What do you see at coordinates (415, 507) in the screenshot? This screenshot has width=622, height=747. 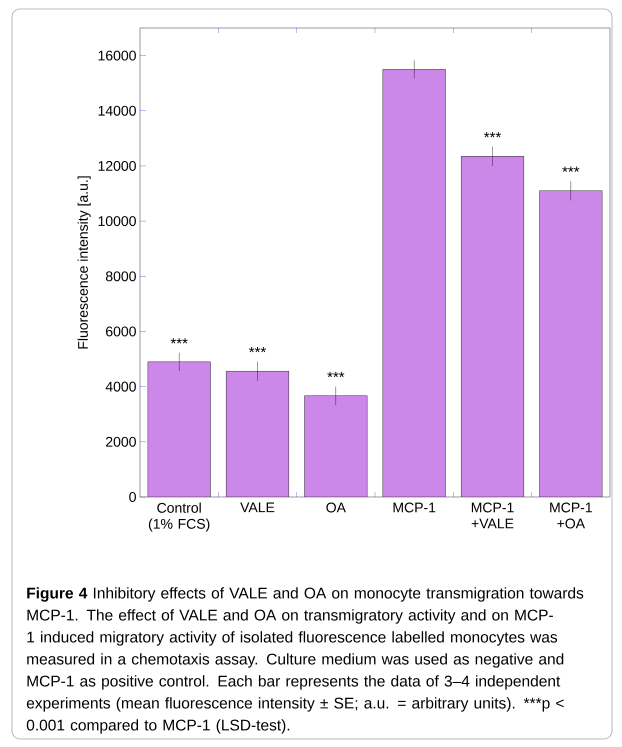 I see `x-tick-label: MCP-1` at bounding box center [415, 507].